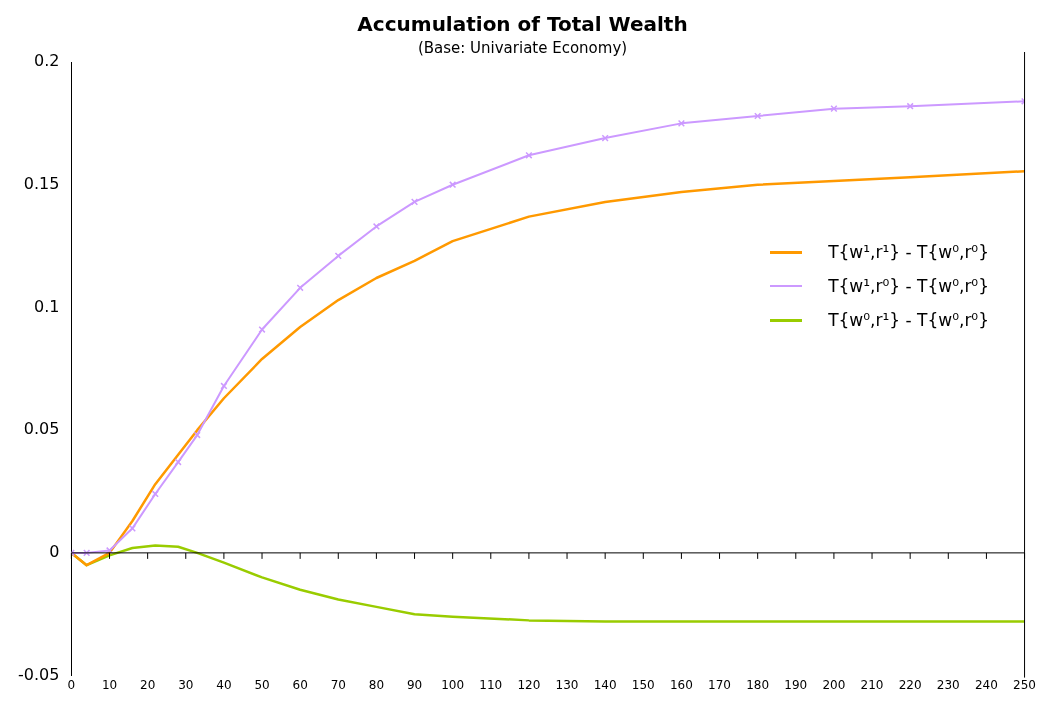 The height and width of the screenshot is (704, 1047). What do you see at coordinates (262, 684) in the screenshot?
I see `x-tick-label: 50` at bounding box center [262, 684].